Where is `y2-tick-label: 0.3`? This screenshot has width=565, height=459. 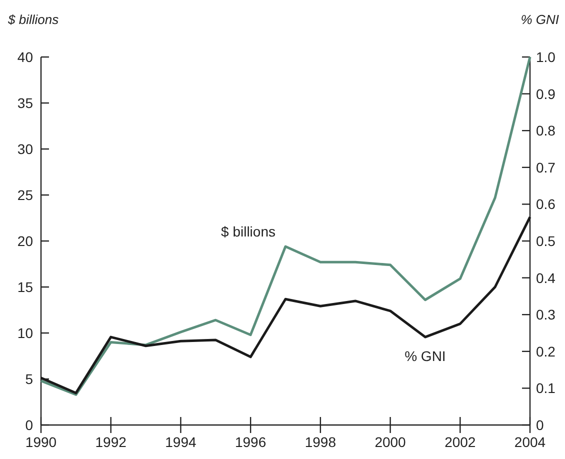
y2-tick-label: 0.3 is located at coordinates (546, 314).